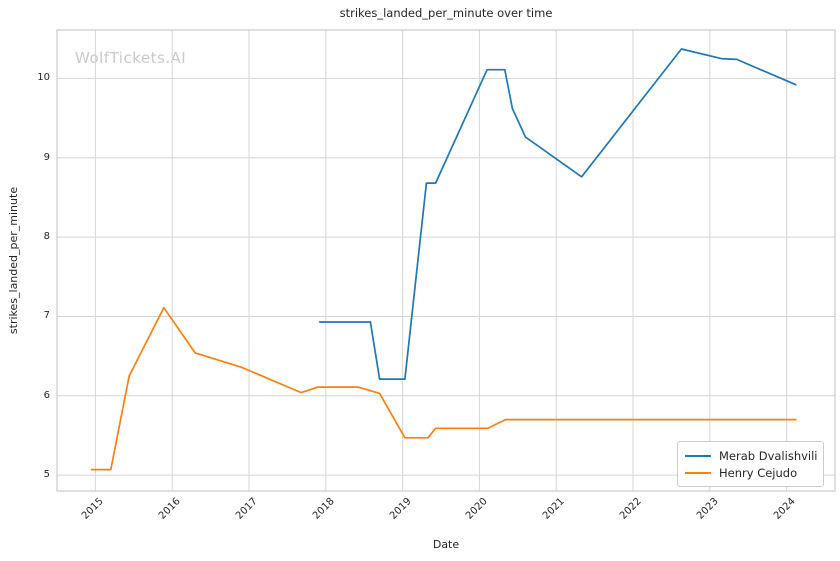  I want to click on legend-item-henry-cejudo: Henry Cejudo, so click(750, 472).